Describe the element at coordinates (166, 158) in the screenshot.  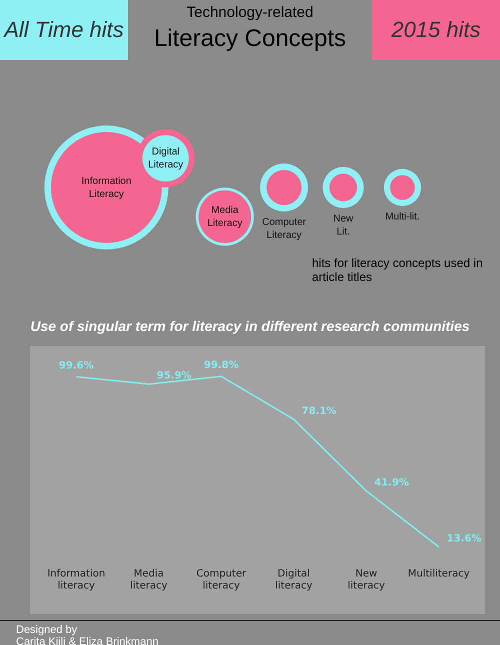
I see `x-tick-label: Digital Literacy` at that location.